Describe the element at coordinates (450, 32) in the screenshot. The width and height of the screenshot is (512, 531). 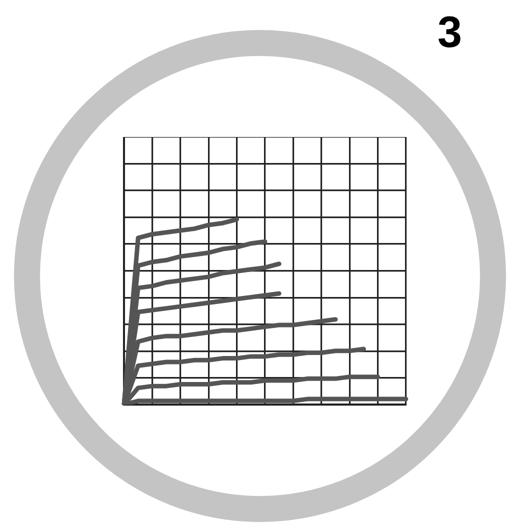
I see `text: 3` at that location.